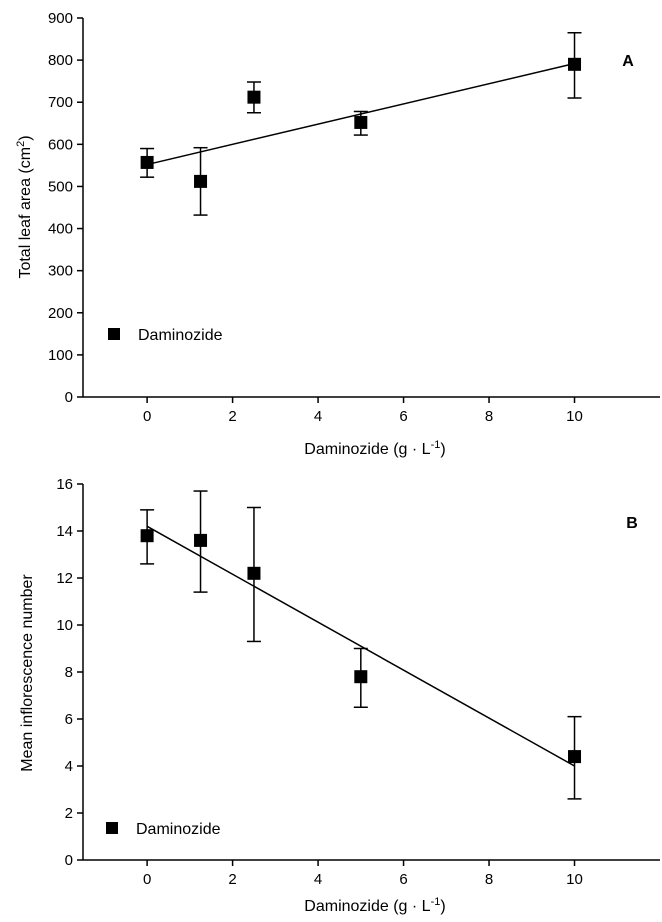  What do you see at coordinates (114, 334) in the screenshot?
I see `panel-a-legend-marker` at bounding box center [114, 334].